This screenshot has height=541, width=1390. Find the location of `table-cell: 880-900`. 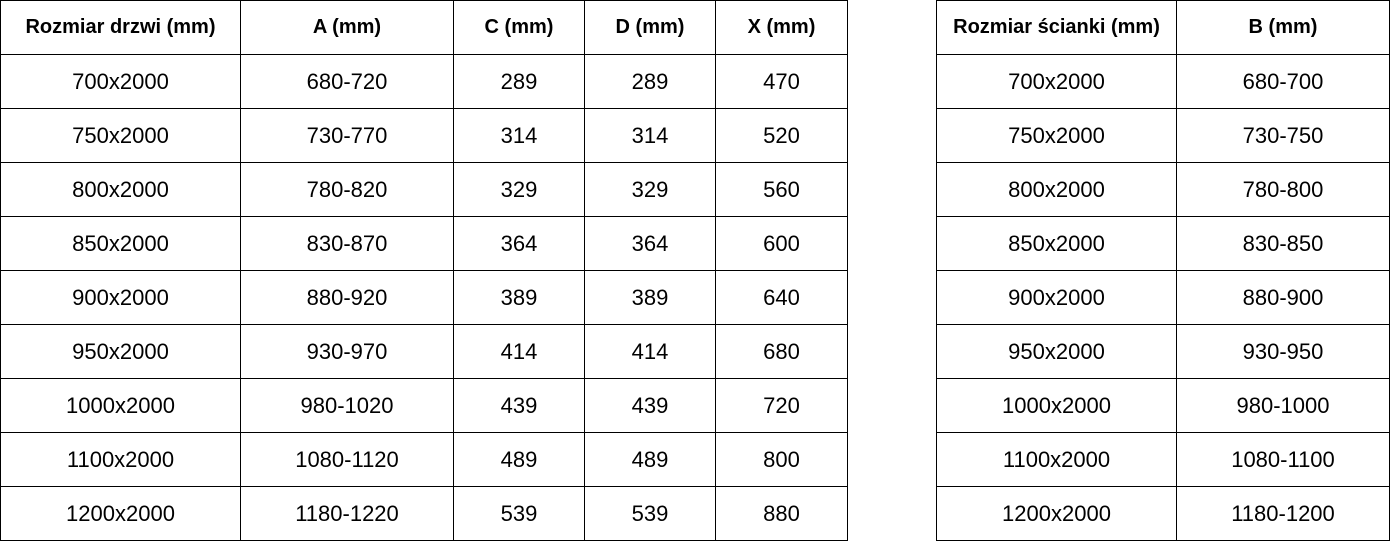

table-cell: 880-900 is located at coordinates (1283, 297).